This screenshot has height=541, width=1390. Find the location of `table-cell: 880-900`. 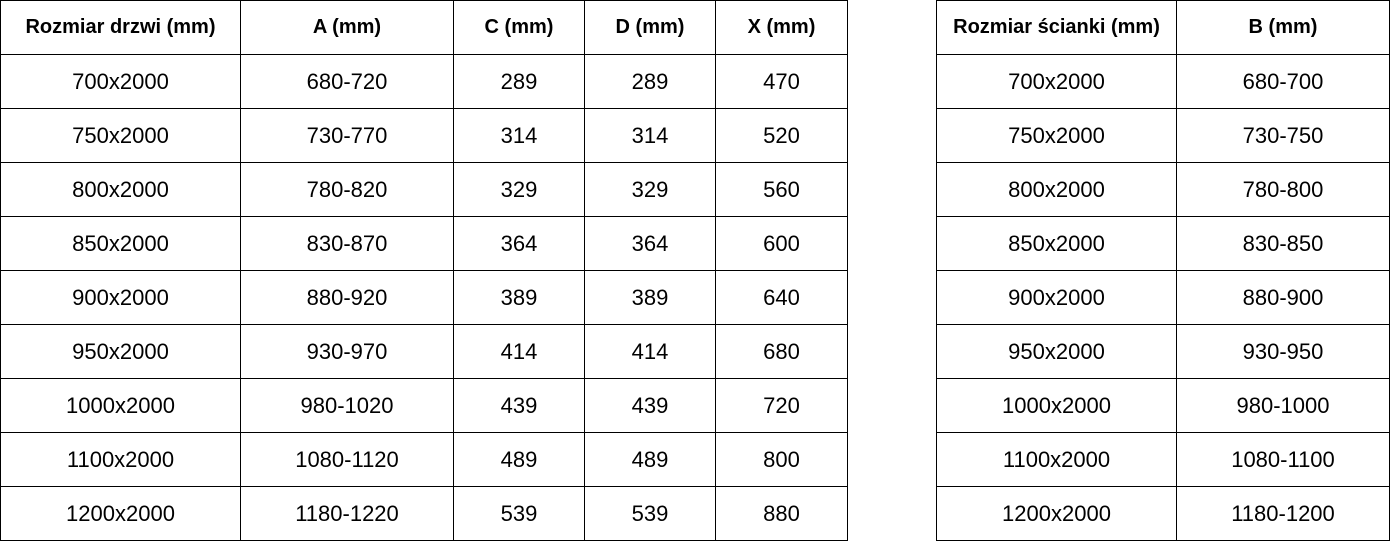

table-cell: 880-900 is located at coordinates (1283, 297).